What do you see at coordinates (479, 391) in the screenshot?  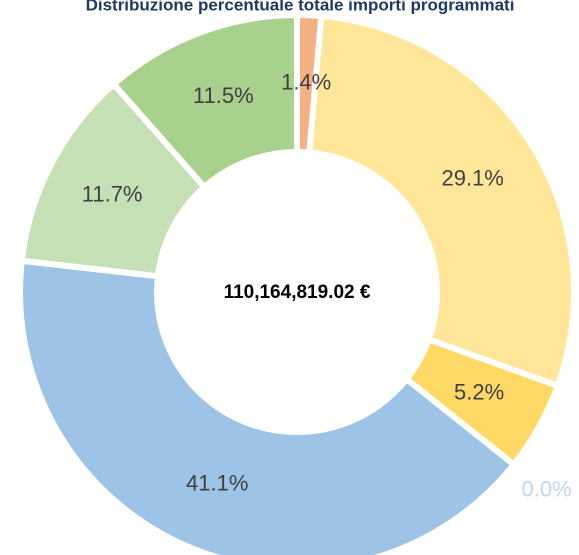 I see `data-label: 5.2%` at bounding box center [479, 391].